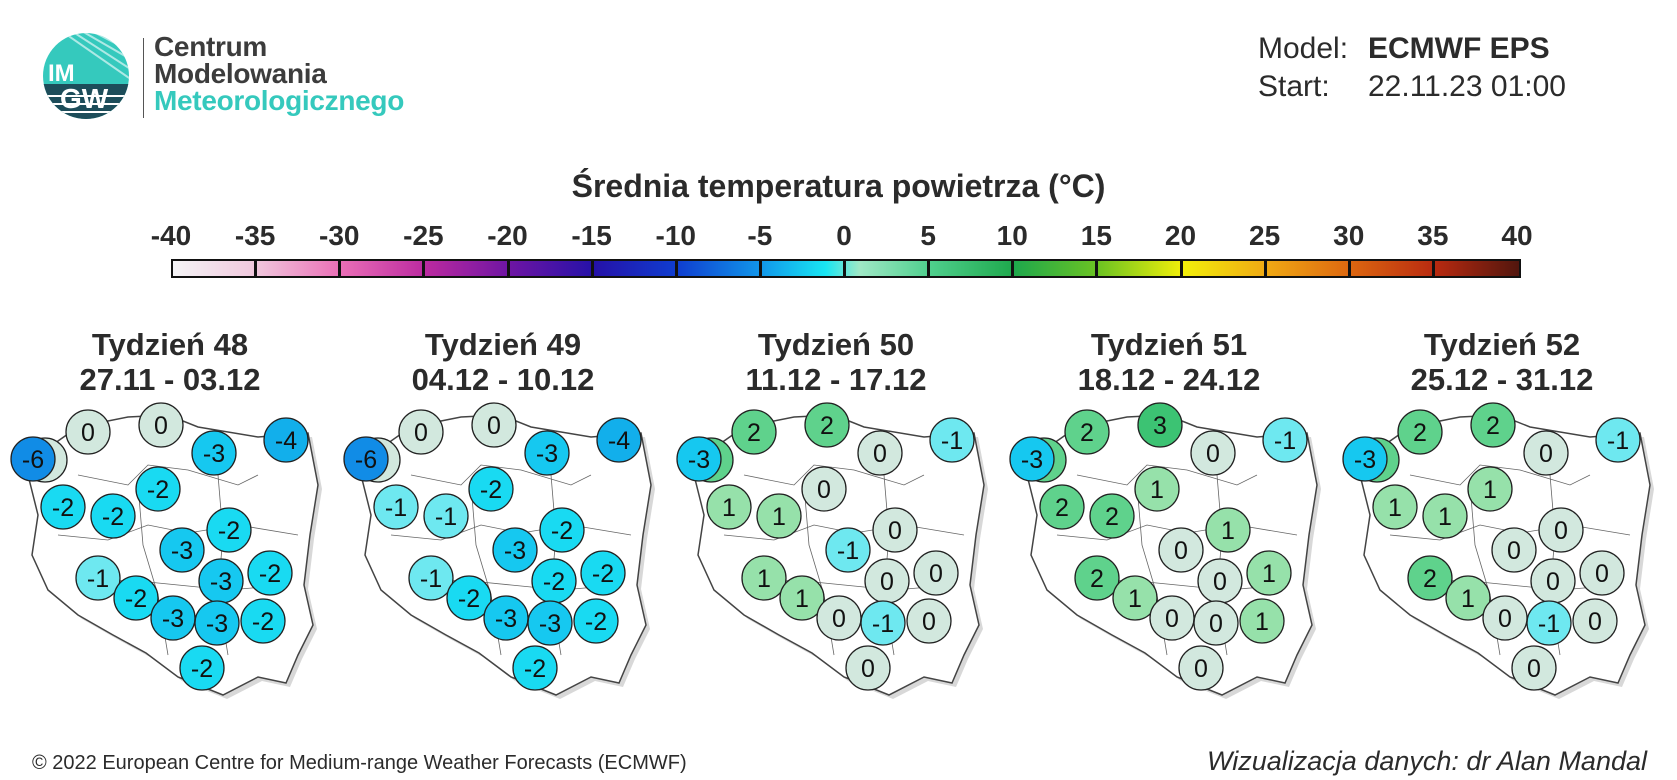  Describe the element at coordinates (1294, 86) in the screenshot. I see `start-label: Start:` at that location.